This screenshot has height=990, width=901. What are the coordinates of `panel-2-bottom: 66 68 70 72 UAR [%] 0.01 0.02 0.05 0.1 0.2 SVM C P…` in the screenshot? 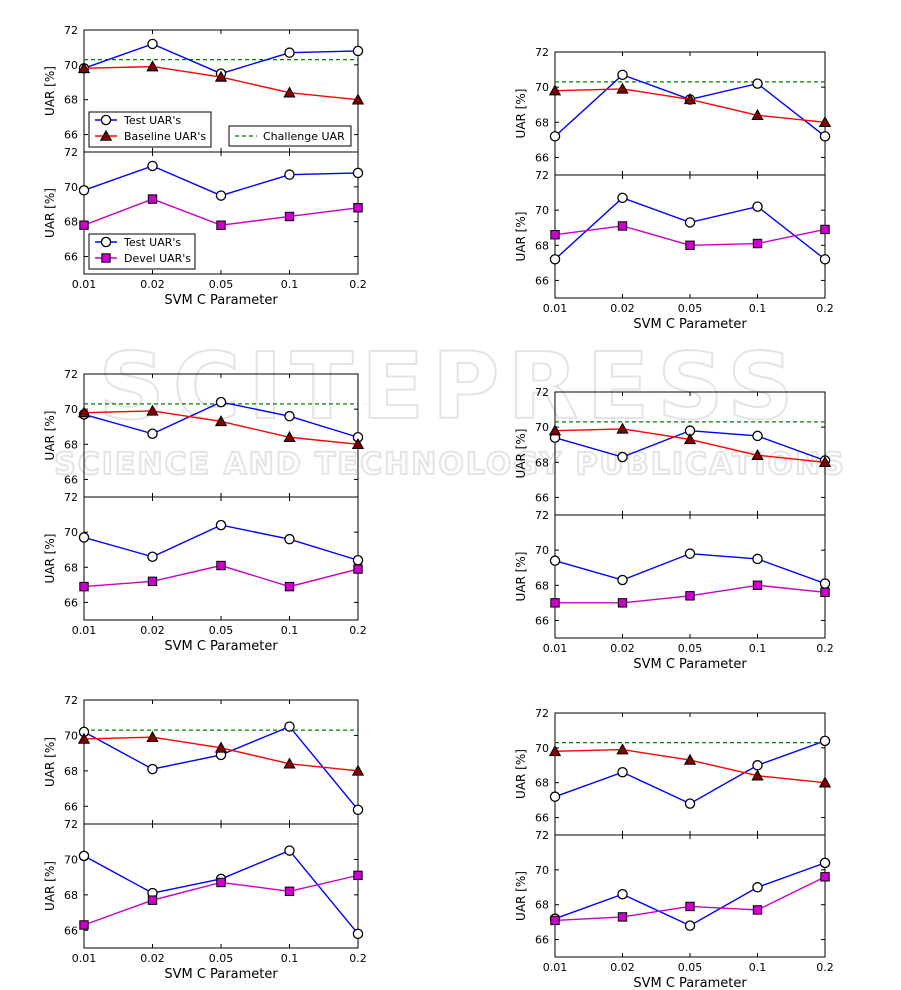 It's located at (674, 250).